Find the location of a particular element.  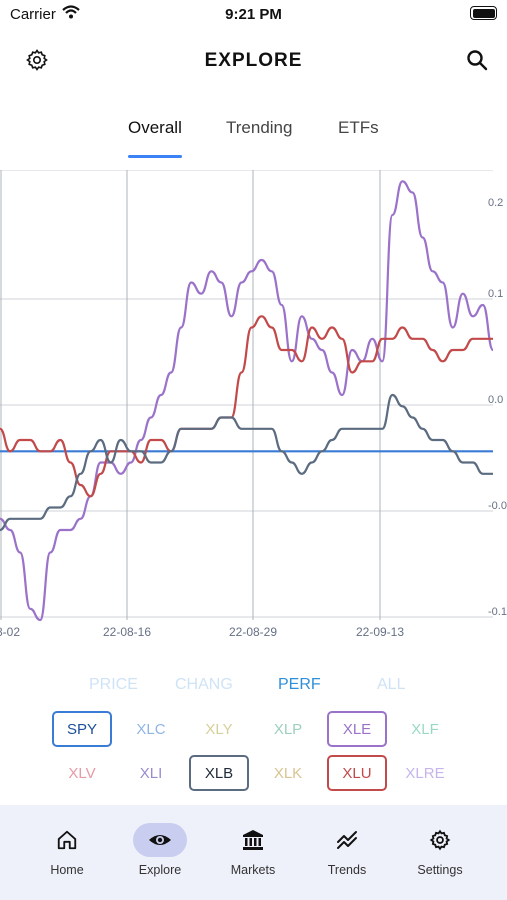

y-tick-label: -0.0 is located at coordinates (497, 506).